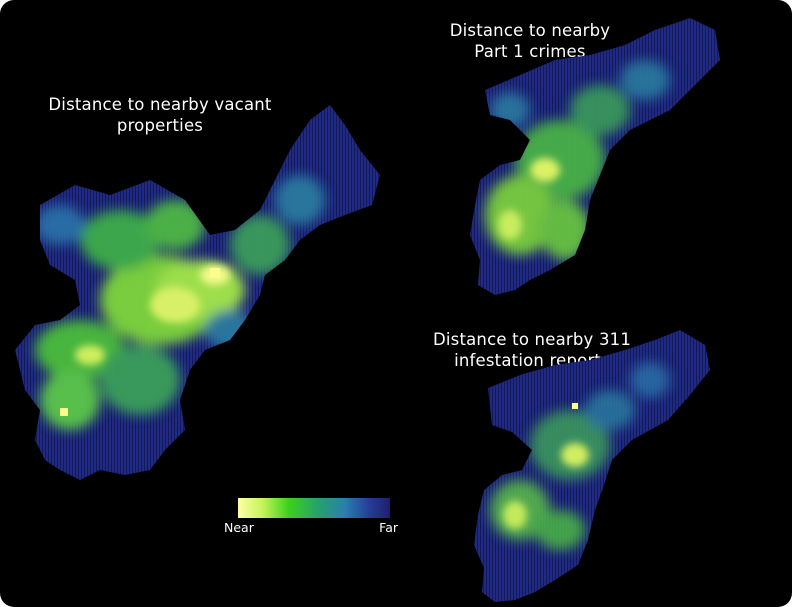 This screenshot has height=607, width=792. Describe the element at coordinates (314, 508) in the screenshot. I see `legend-color-ramp` at that location.